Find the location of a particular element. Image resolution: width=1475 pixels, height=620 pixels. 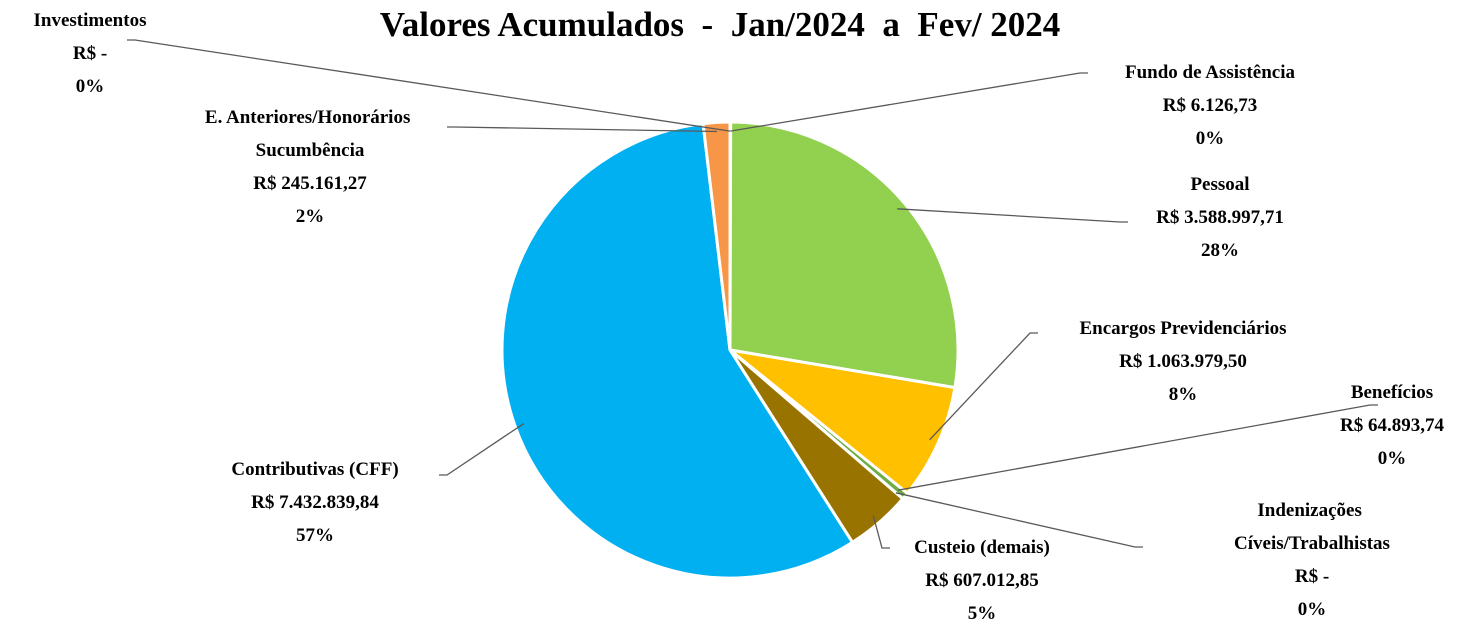

data-label-value: R$ 6.126,73 is located at coordinates (1210, 105).